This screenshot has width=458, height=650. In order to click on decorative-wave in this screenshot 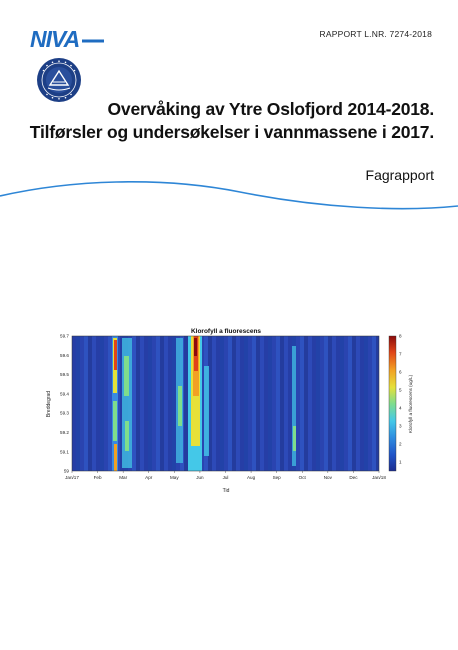, I will do `click(229, 195)`.